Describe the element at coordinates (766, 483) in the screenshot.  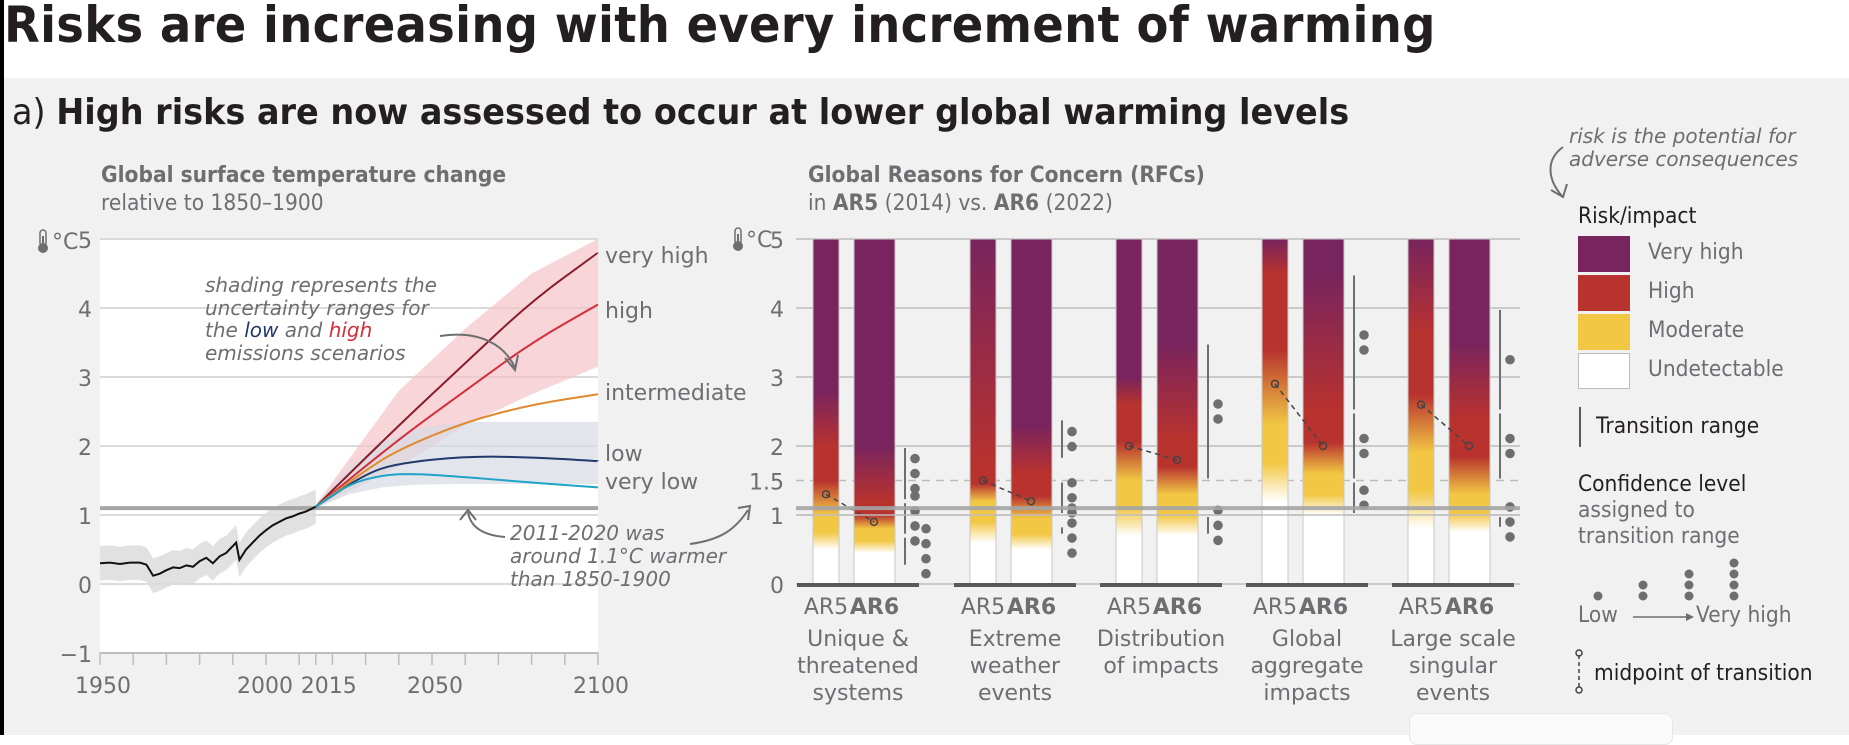
I see `y-tick-label: 1.5` at that location.